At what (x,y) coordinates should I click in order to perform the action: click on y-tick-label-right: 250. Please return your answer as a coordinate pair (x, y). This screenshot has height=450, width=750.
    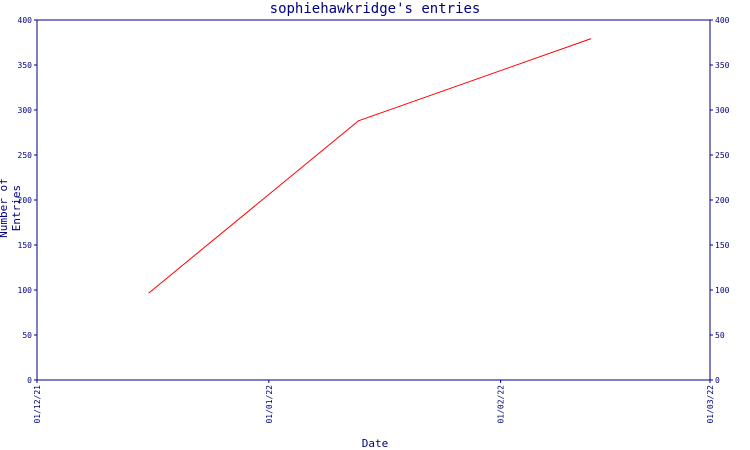
    Looking at the image, I should click on (722, 155).